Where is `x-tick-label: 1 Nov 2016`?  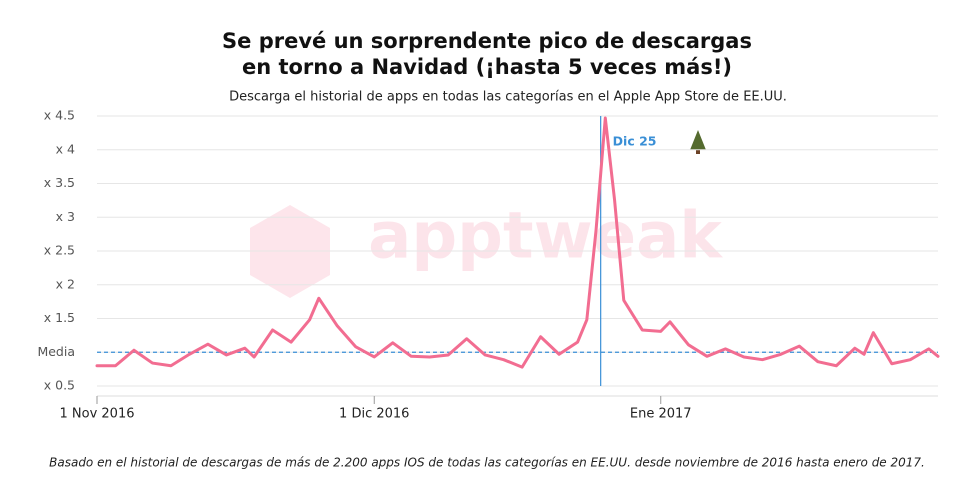 x-tick-label: 1 Nov 2016 is located at coordinates (97, 414).